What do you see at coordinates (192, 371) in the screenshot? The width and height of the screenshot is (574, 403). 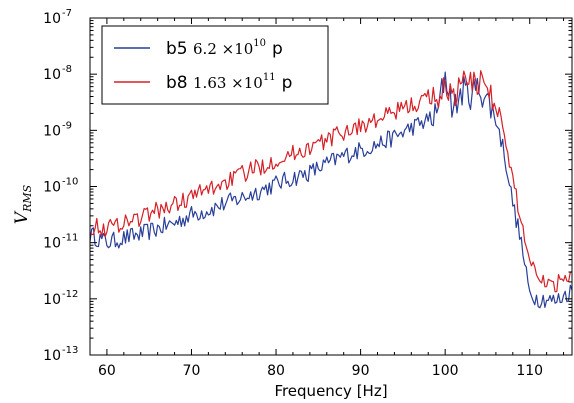 I see `x-tick-label: 70` at bounding box center [192, 371].